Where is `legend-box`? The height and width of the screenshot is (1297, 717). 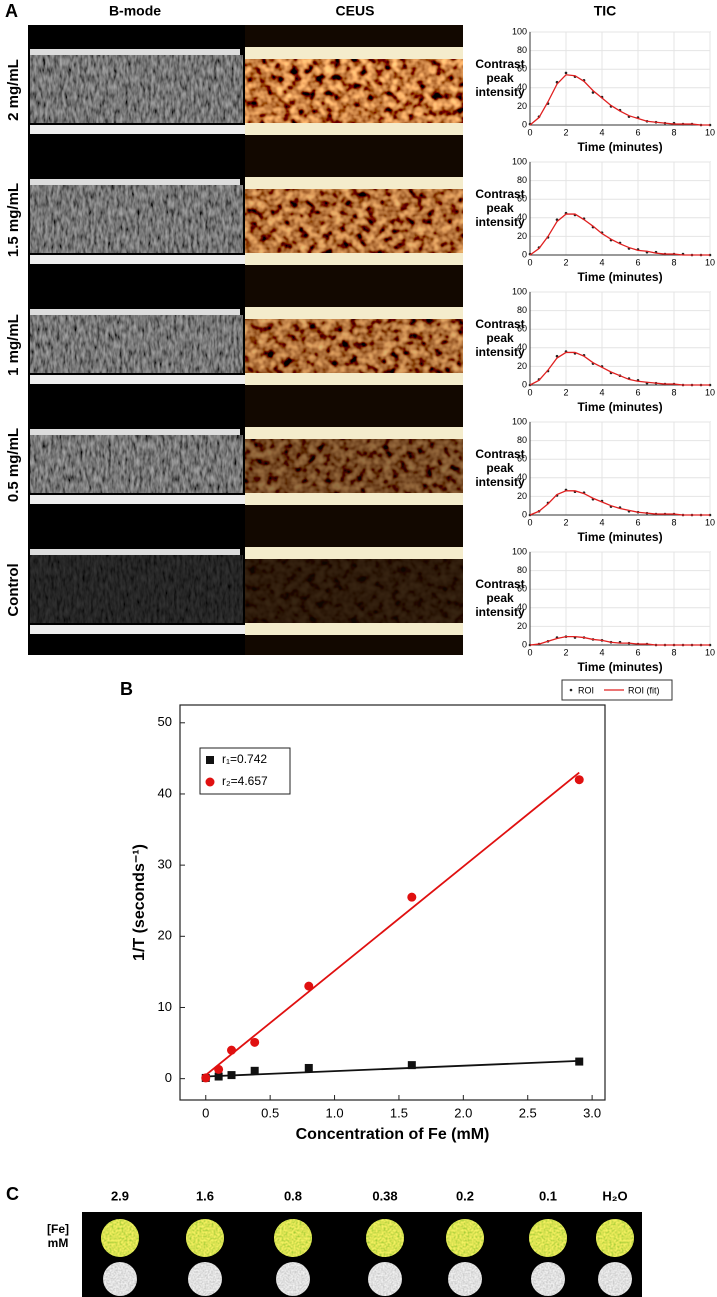
legend-box is located at coordinates (245, 771).